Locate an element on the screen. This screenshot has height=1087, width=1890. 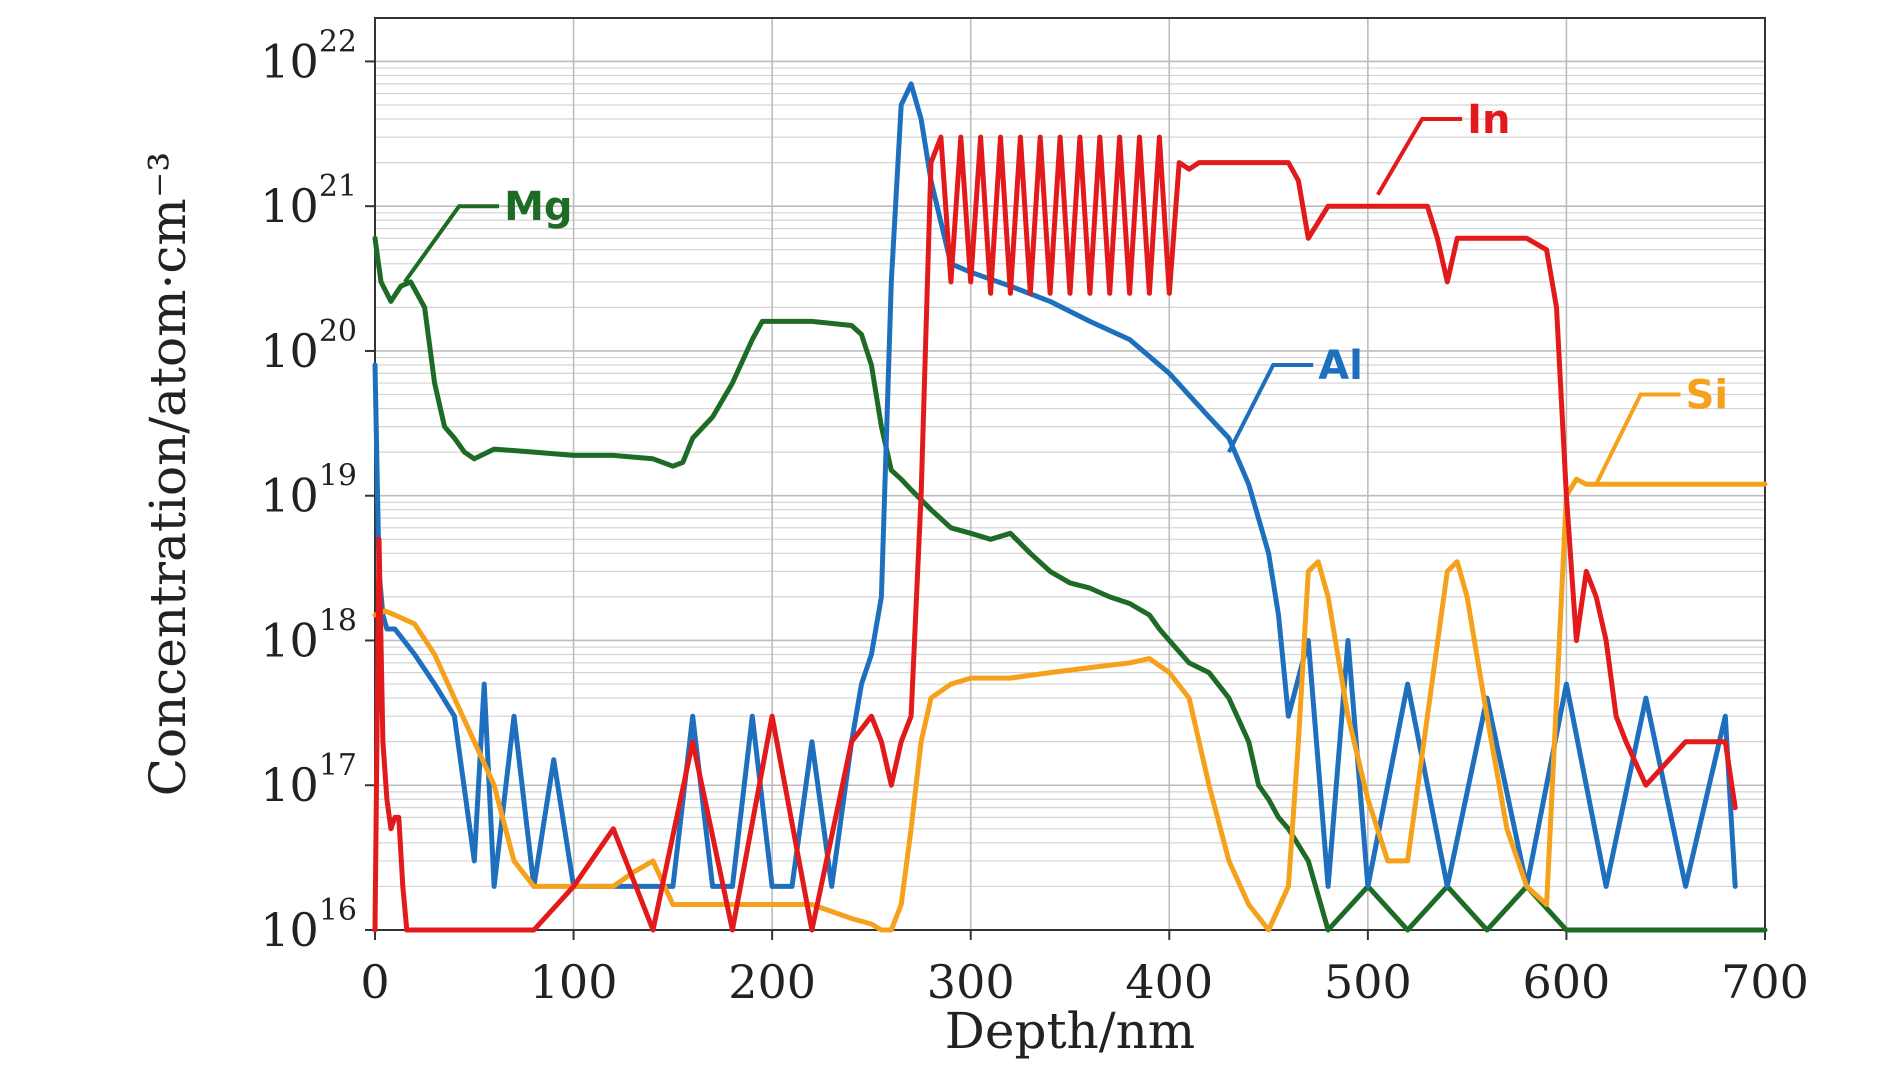
x-tick-label: 700 is located at coordinates (1765, 982).